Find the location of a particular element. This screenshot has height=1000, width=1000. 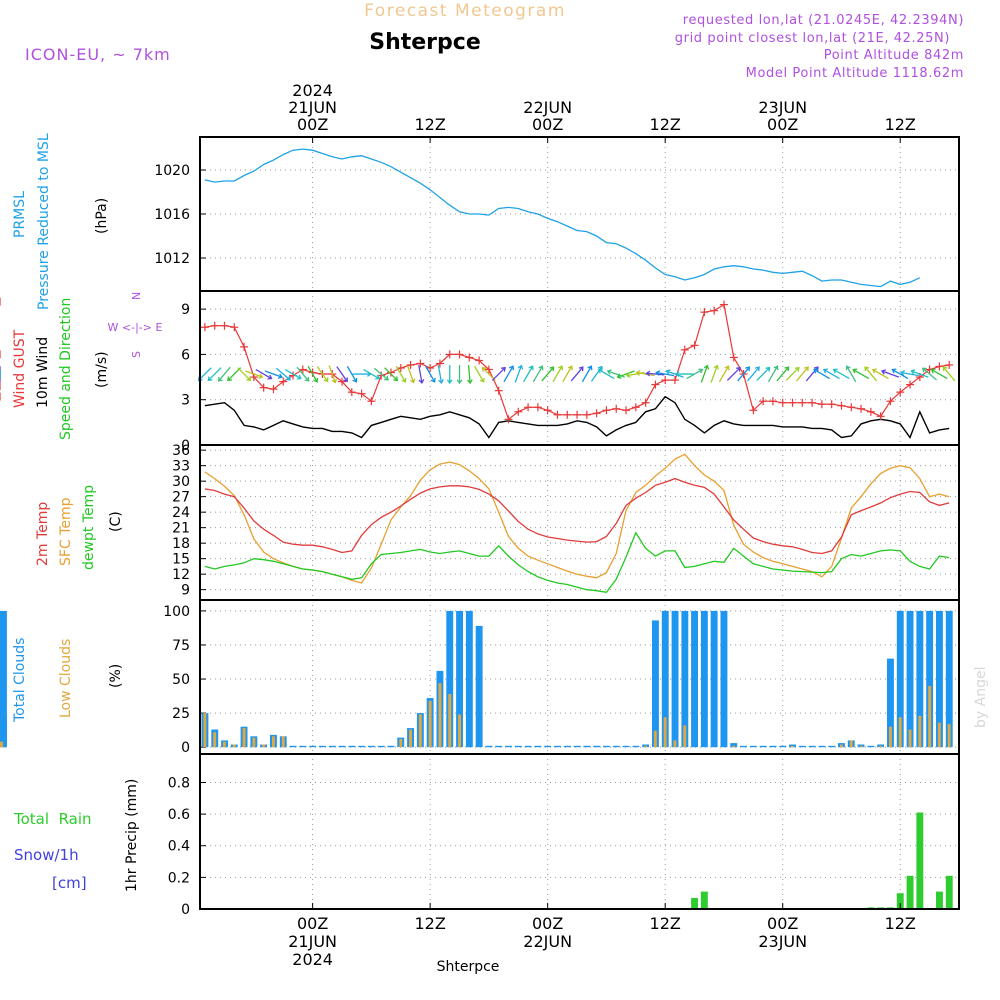

clouds-frame is located at coordinates (579, 677).